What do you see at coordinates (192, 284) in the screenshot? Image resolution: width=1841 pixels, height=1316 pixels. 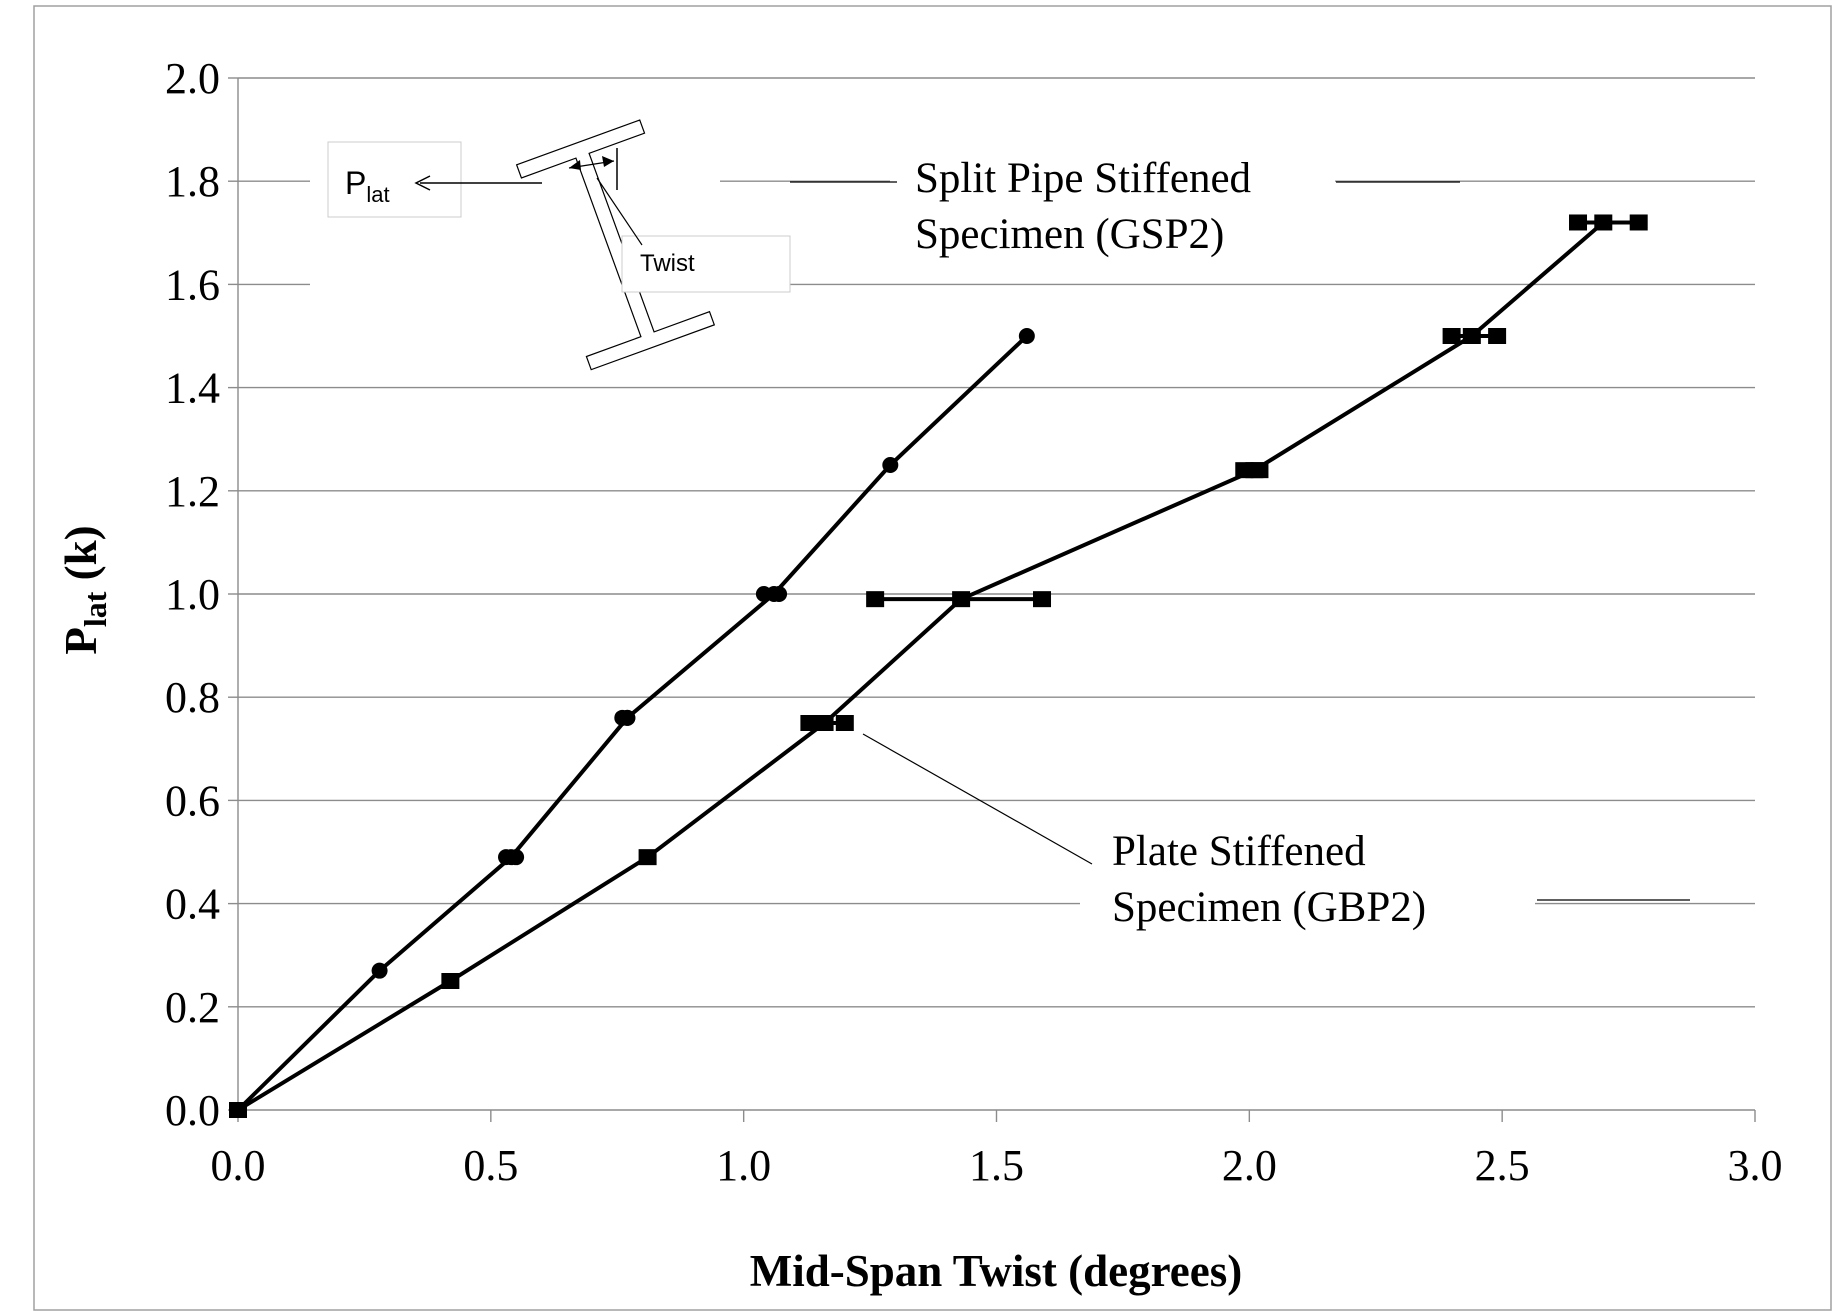 I see `y-tick-label: 1.6` at bounding box center [192, 284].